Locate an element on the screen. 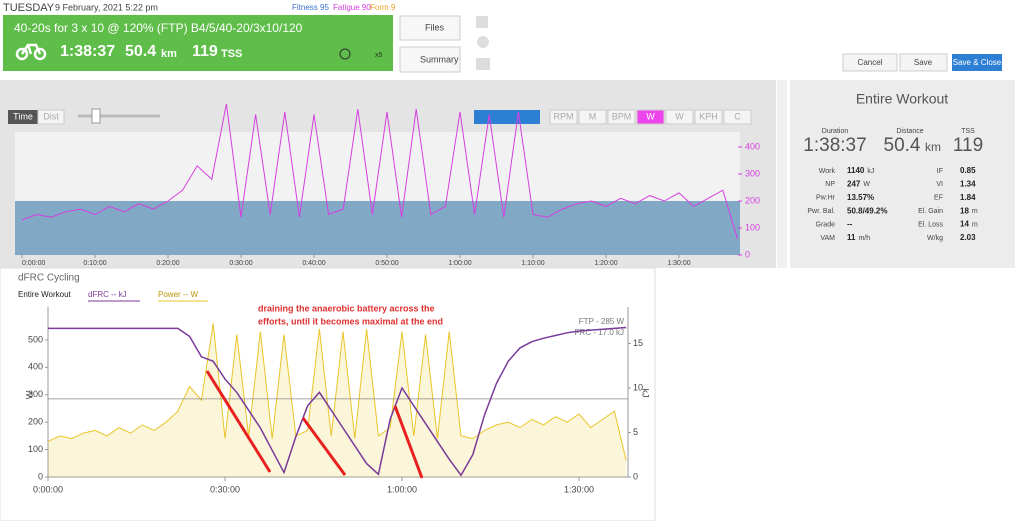  cancel-button is located at coordinates (870, 62).